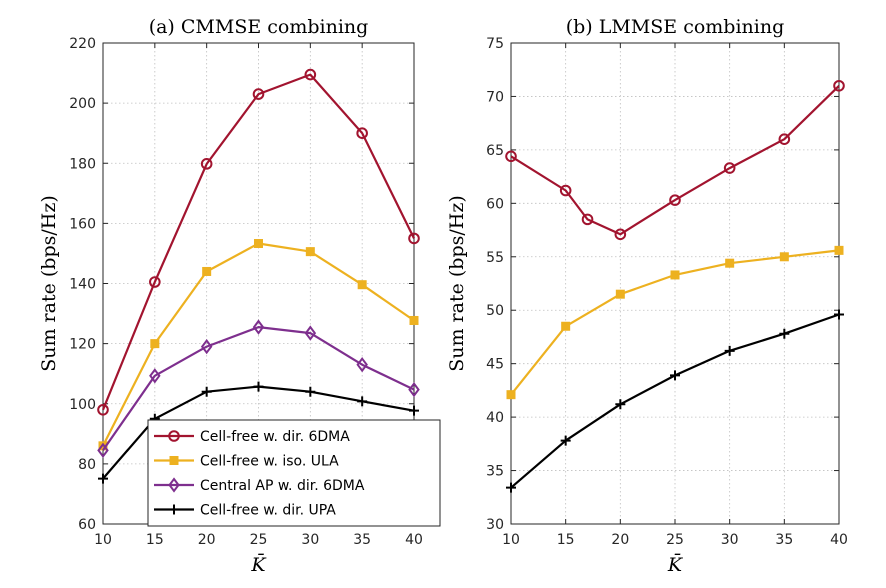 The width and height of the screenshot is (886, 588). I want to click on series-cf_ula, so click(258, 345).